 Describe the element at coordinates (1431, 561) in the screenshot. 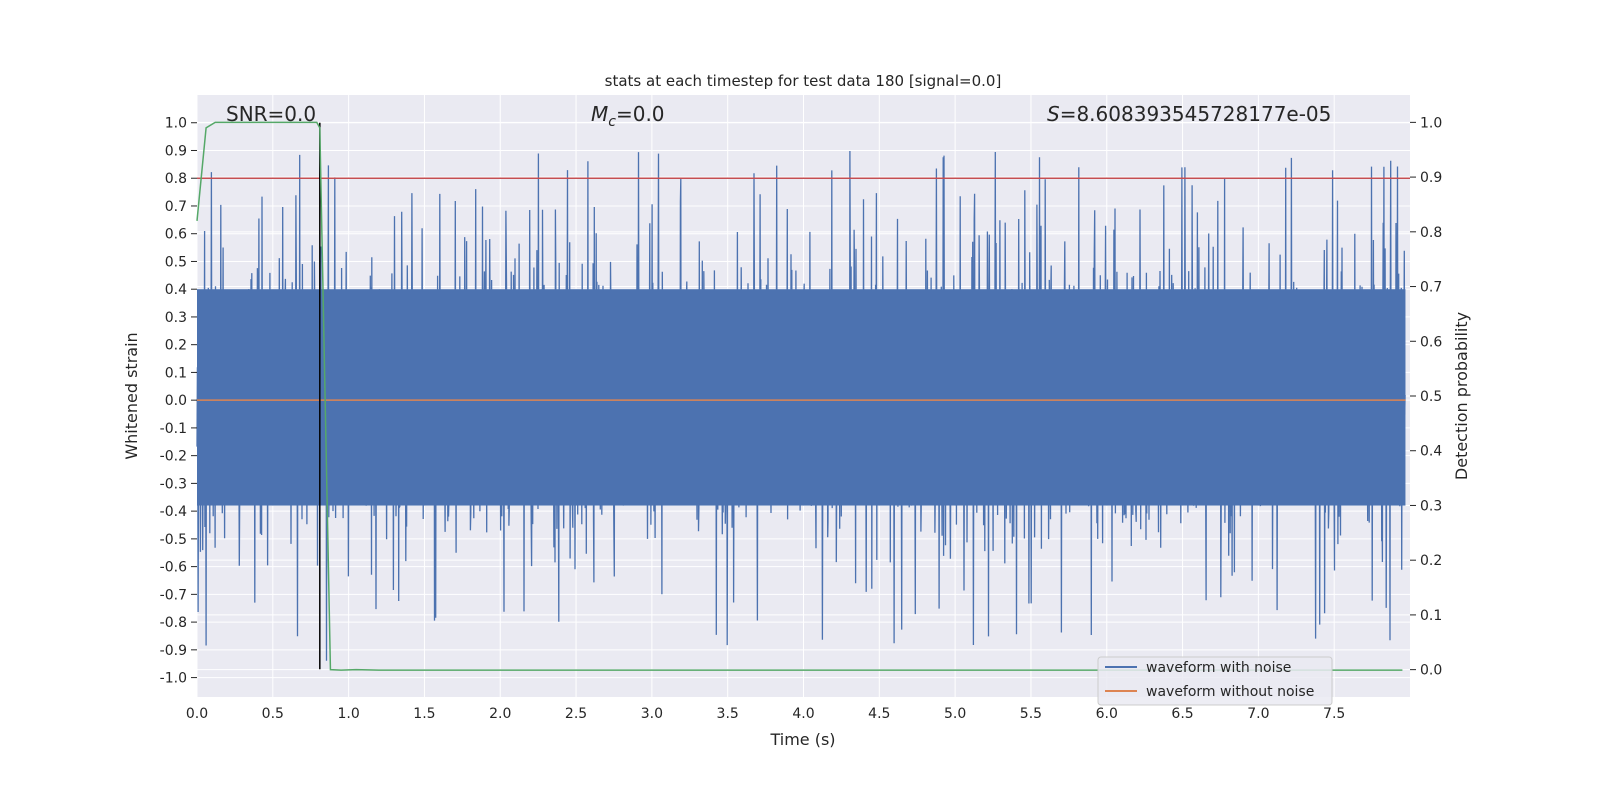

I see `y-right-tick-label: 0.2` at that location.